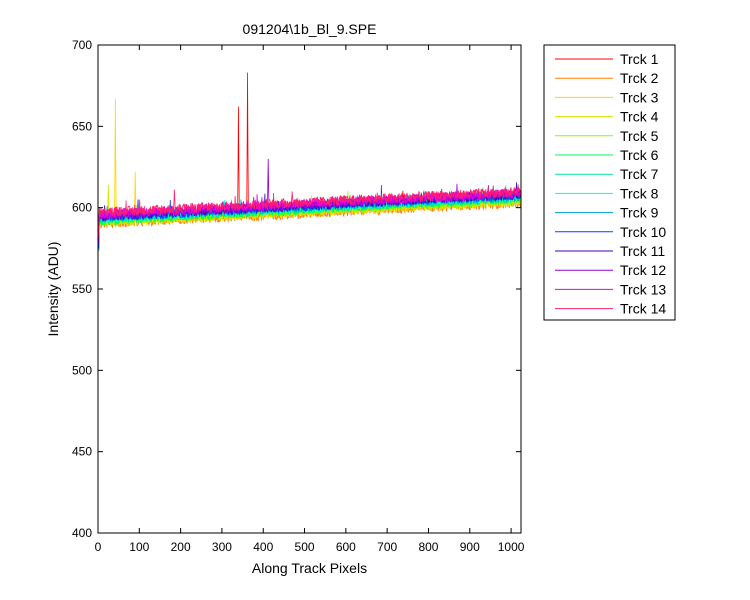 This screenshot has height=600, width=750. What do you see at coordinates (642, 251) in the screenshot?
I see `legend-label: Trck 11` at bounding box center [642, 251].